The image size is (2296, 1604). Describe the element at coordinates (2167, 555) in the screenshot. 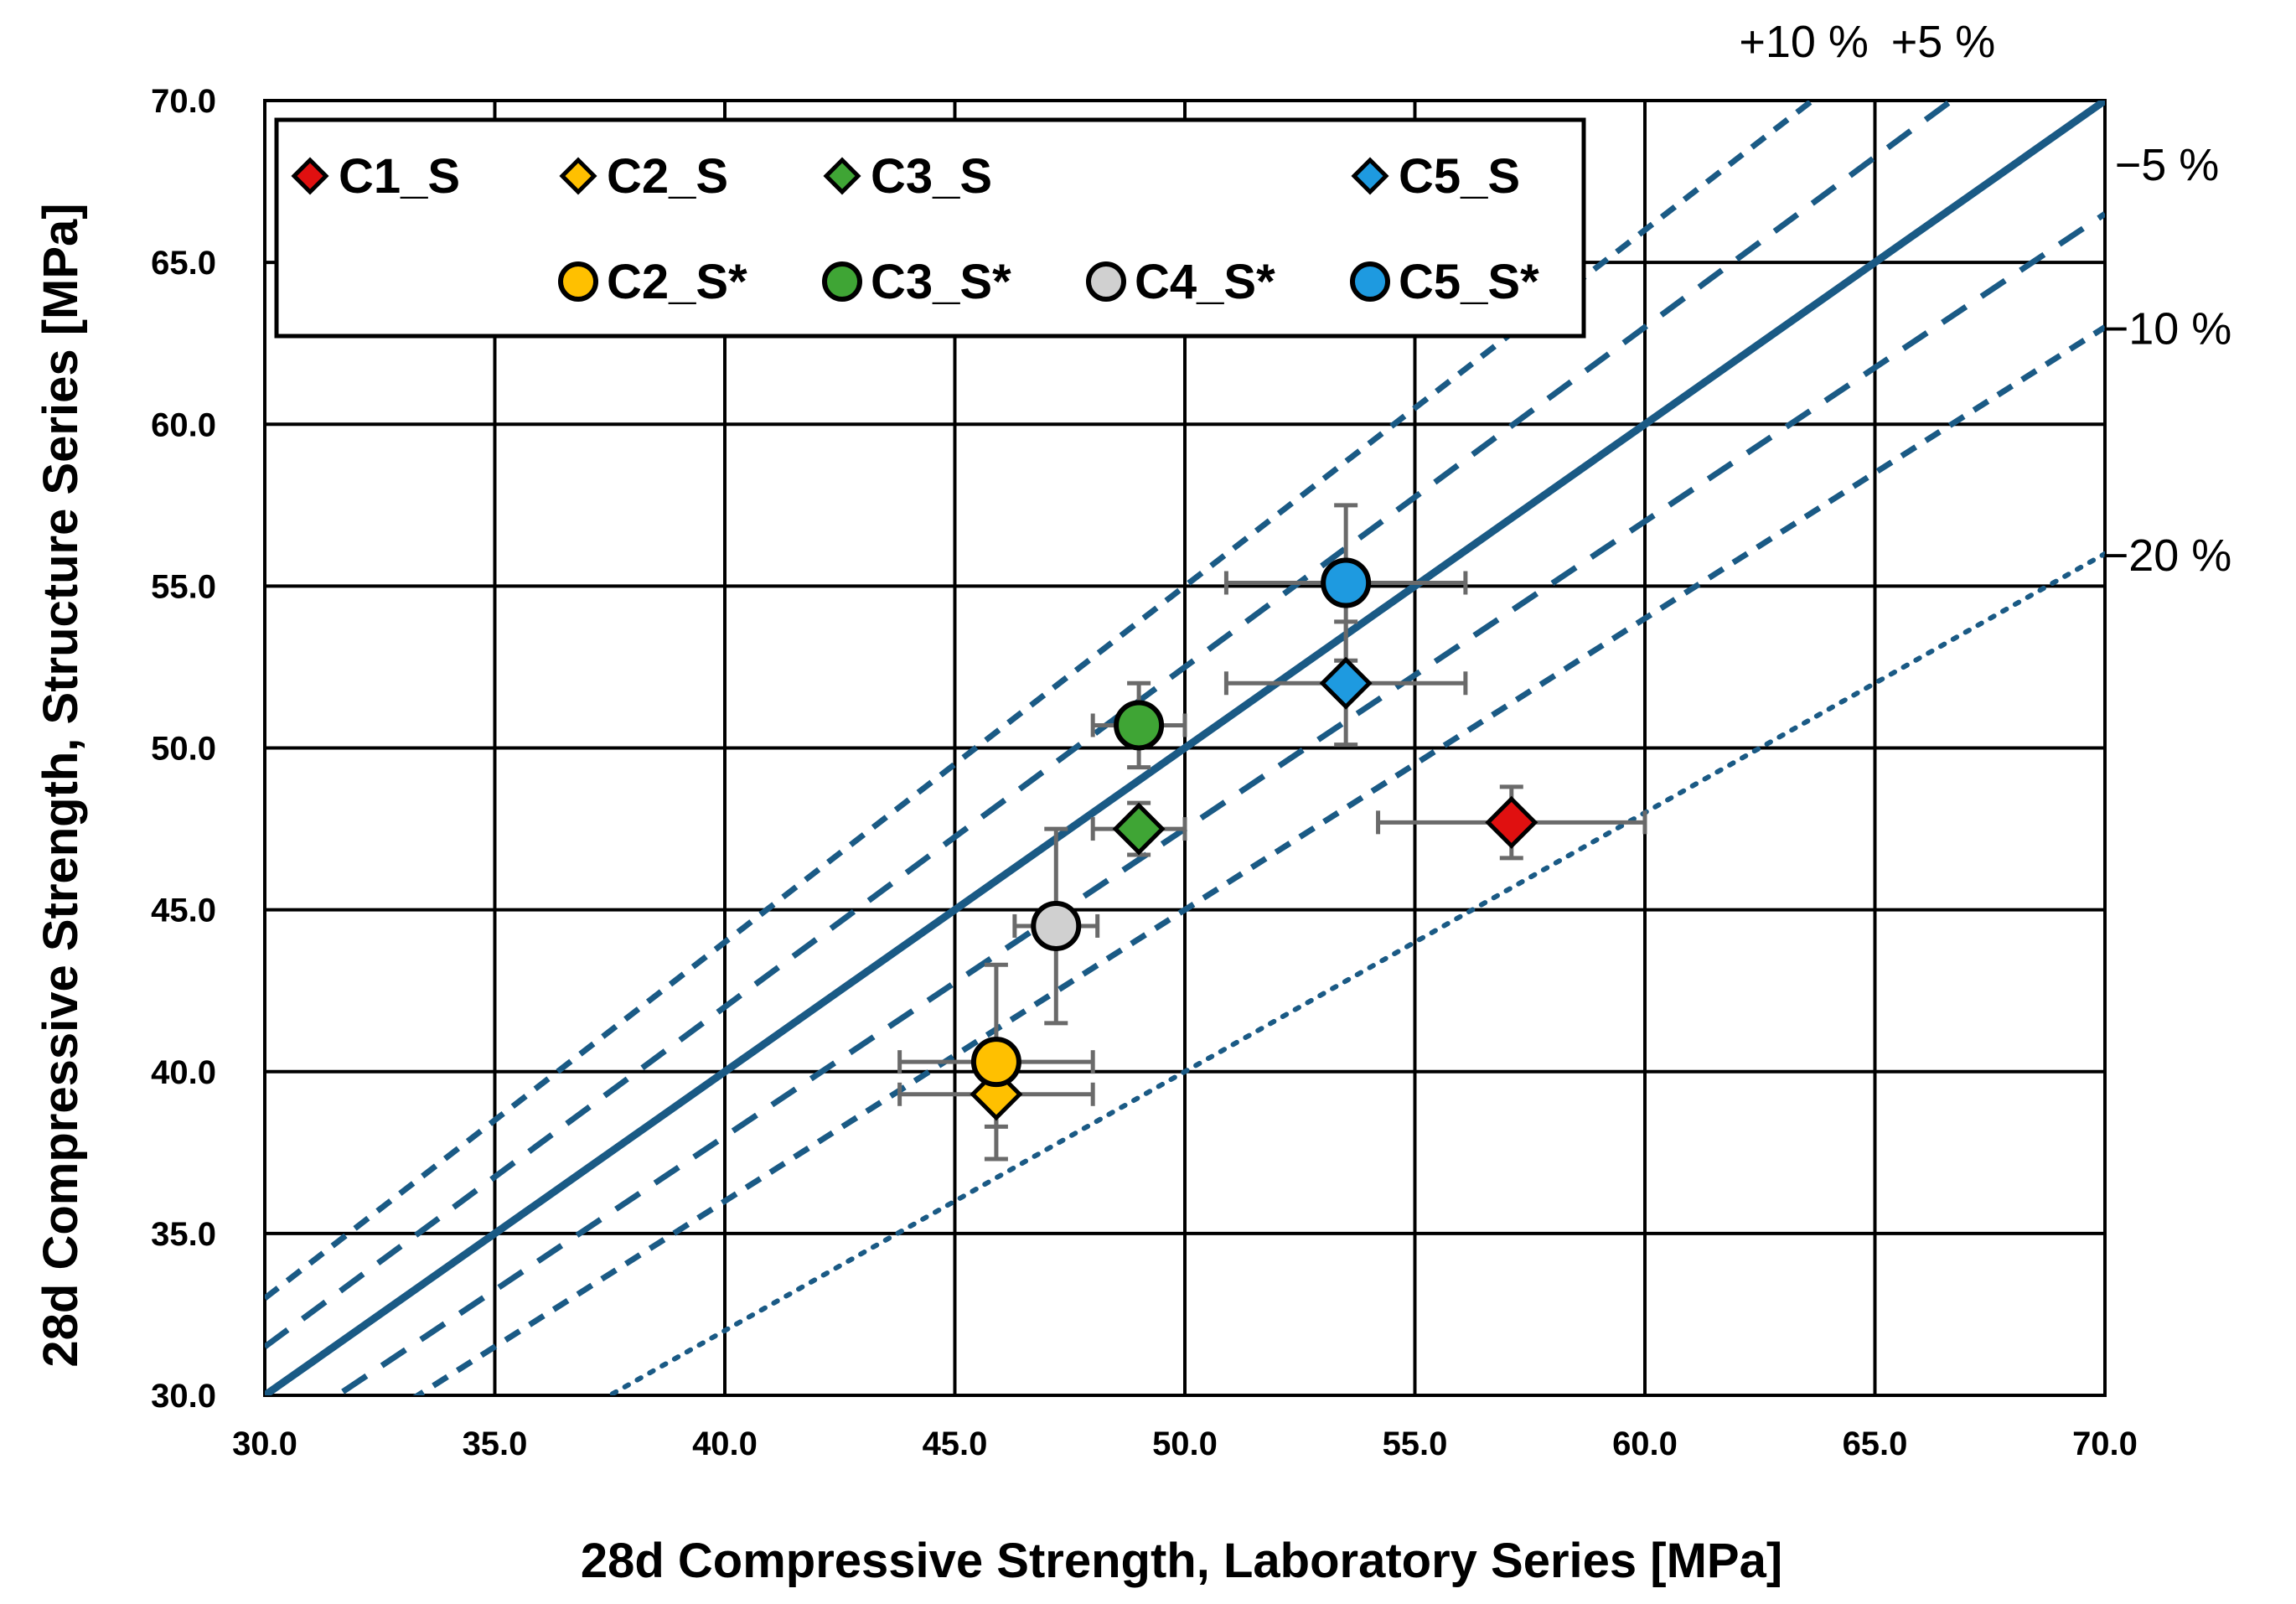

I see `reference-line-label: −20 %` at that location.